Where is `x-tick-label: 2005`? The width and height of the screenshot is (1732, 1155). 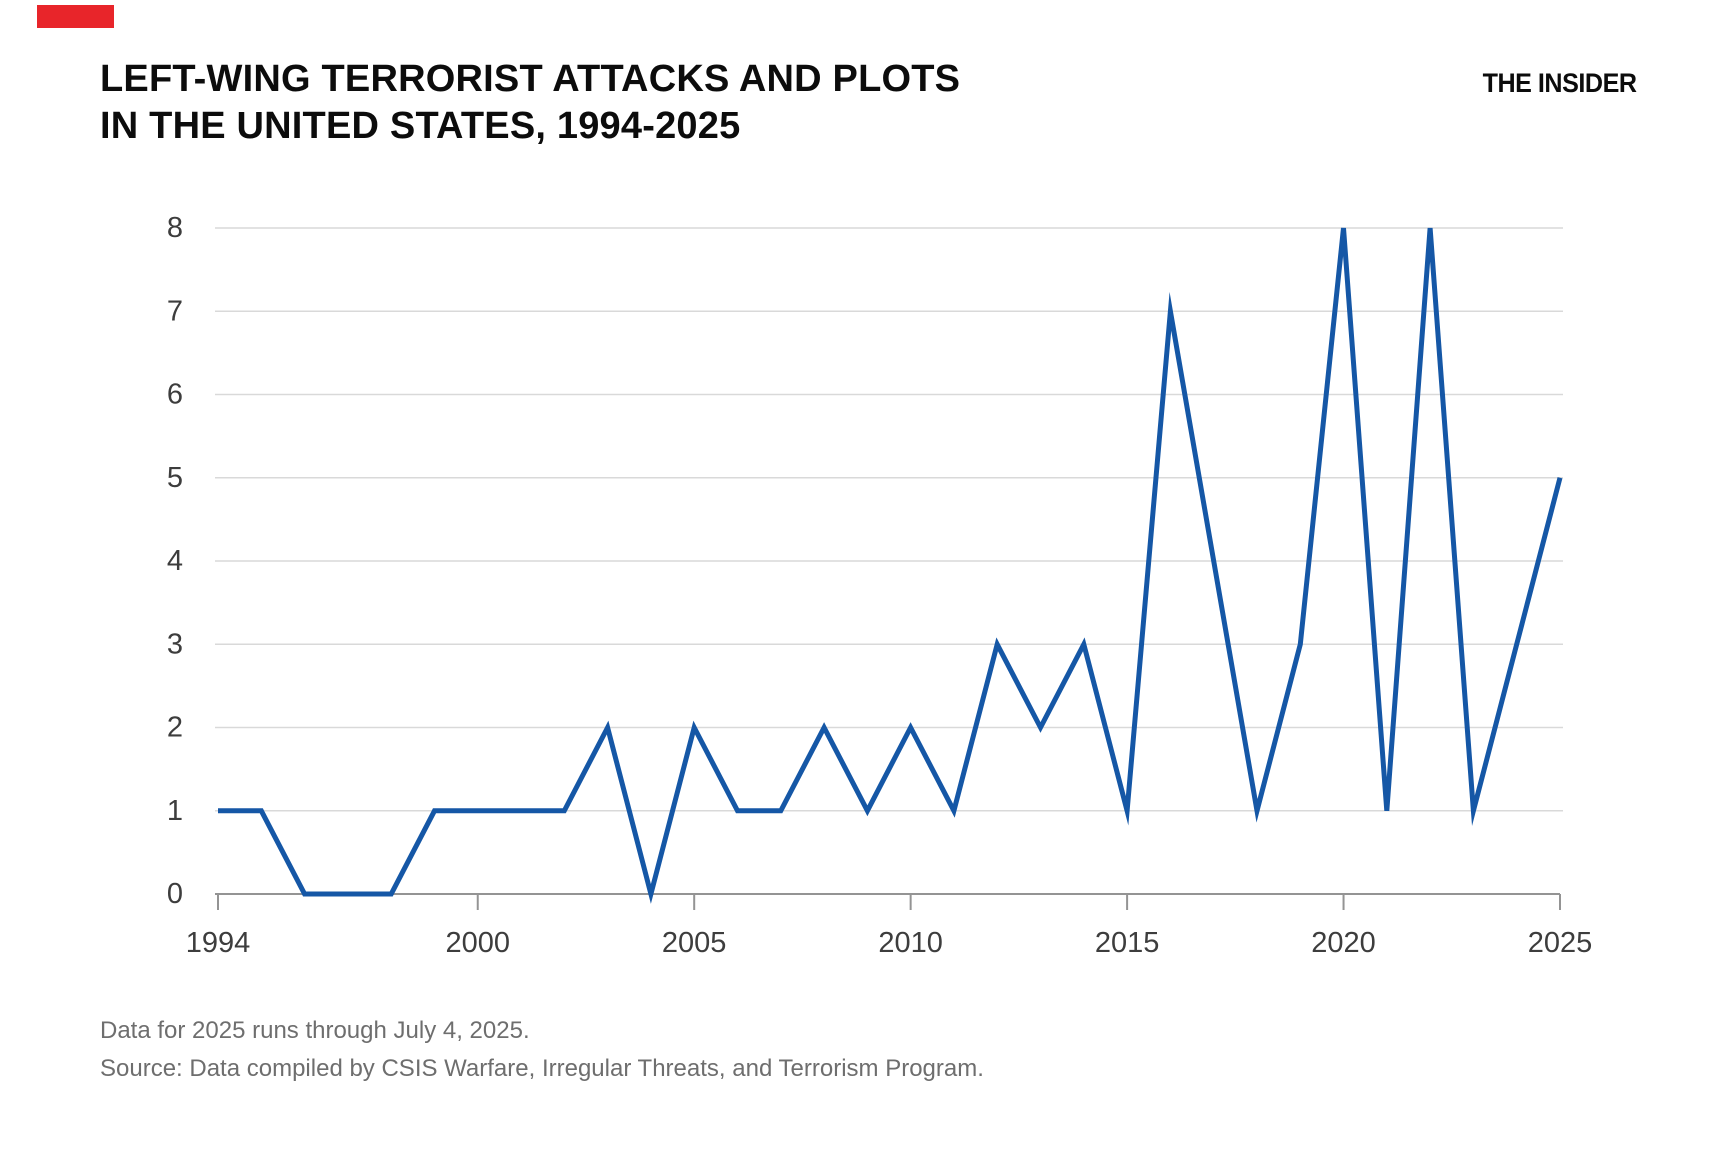
x-tick-label: 2005 is located at coordinates (694, 943).